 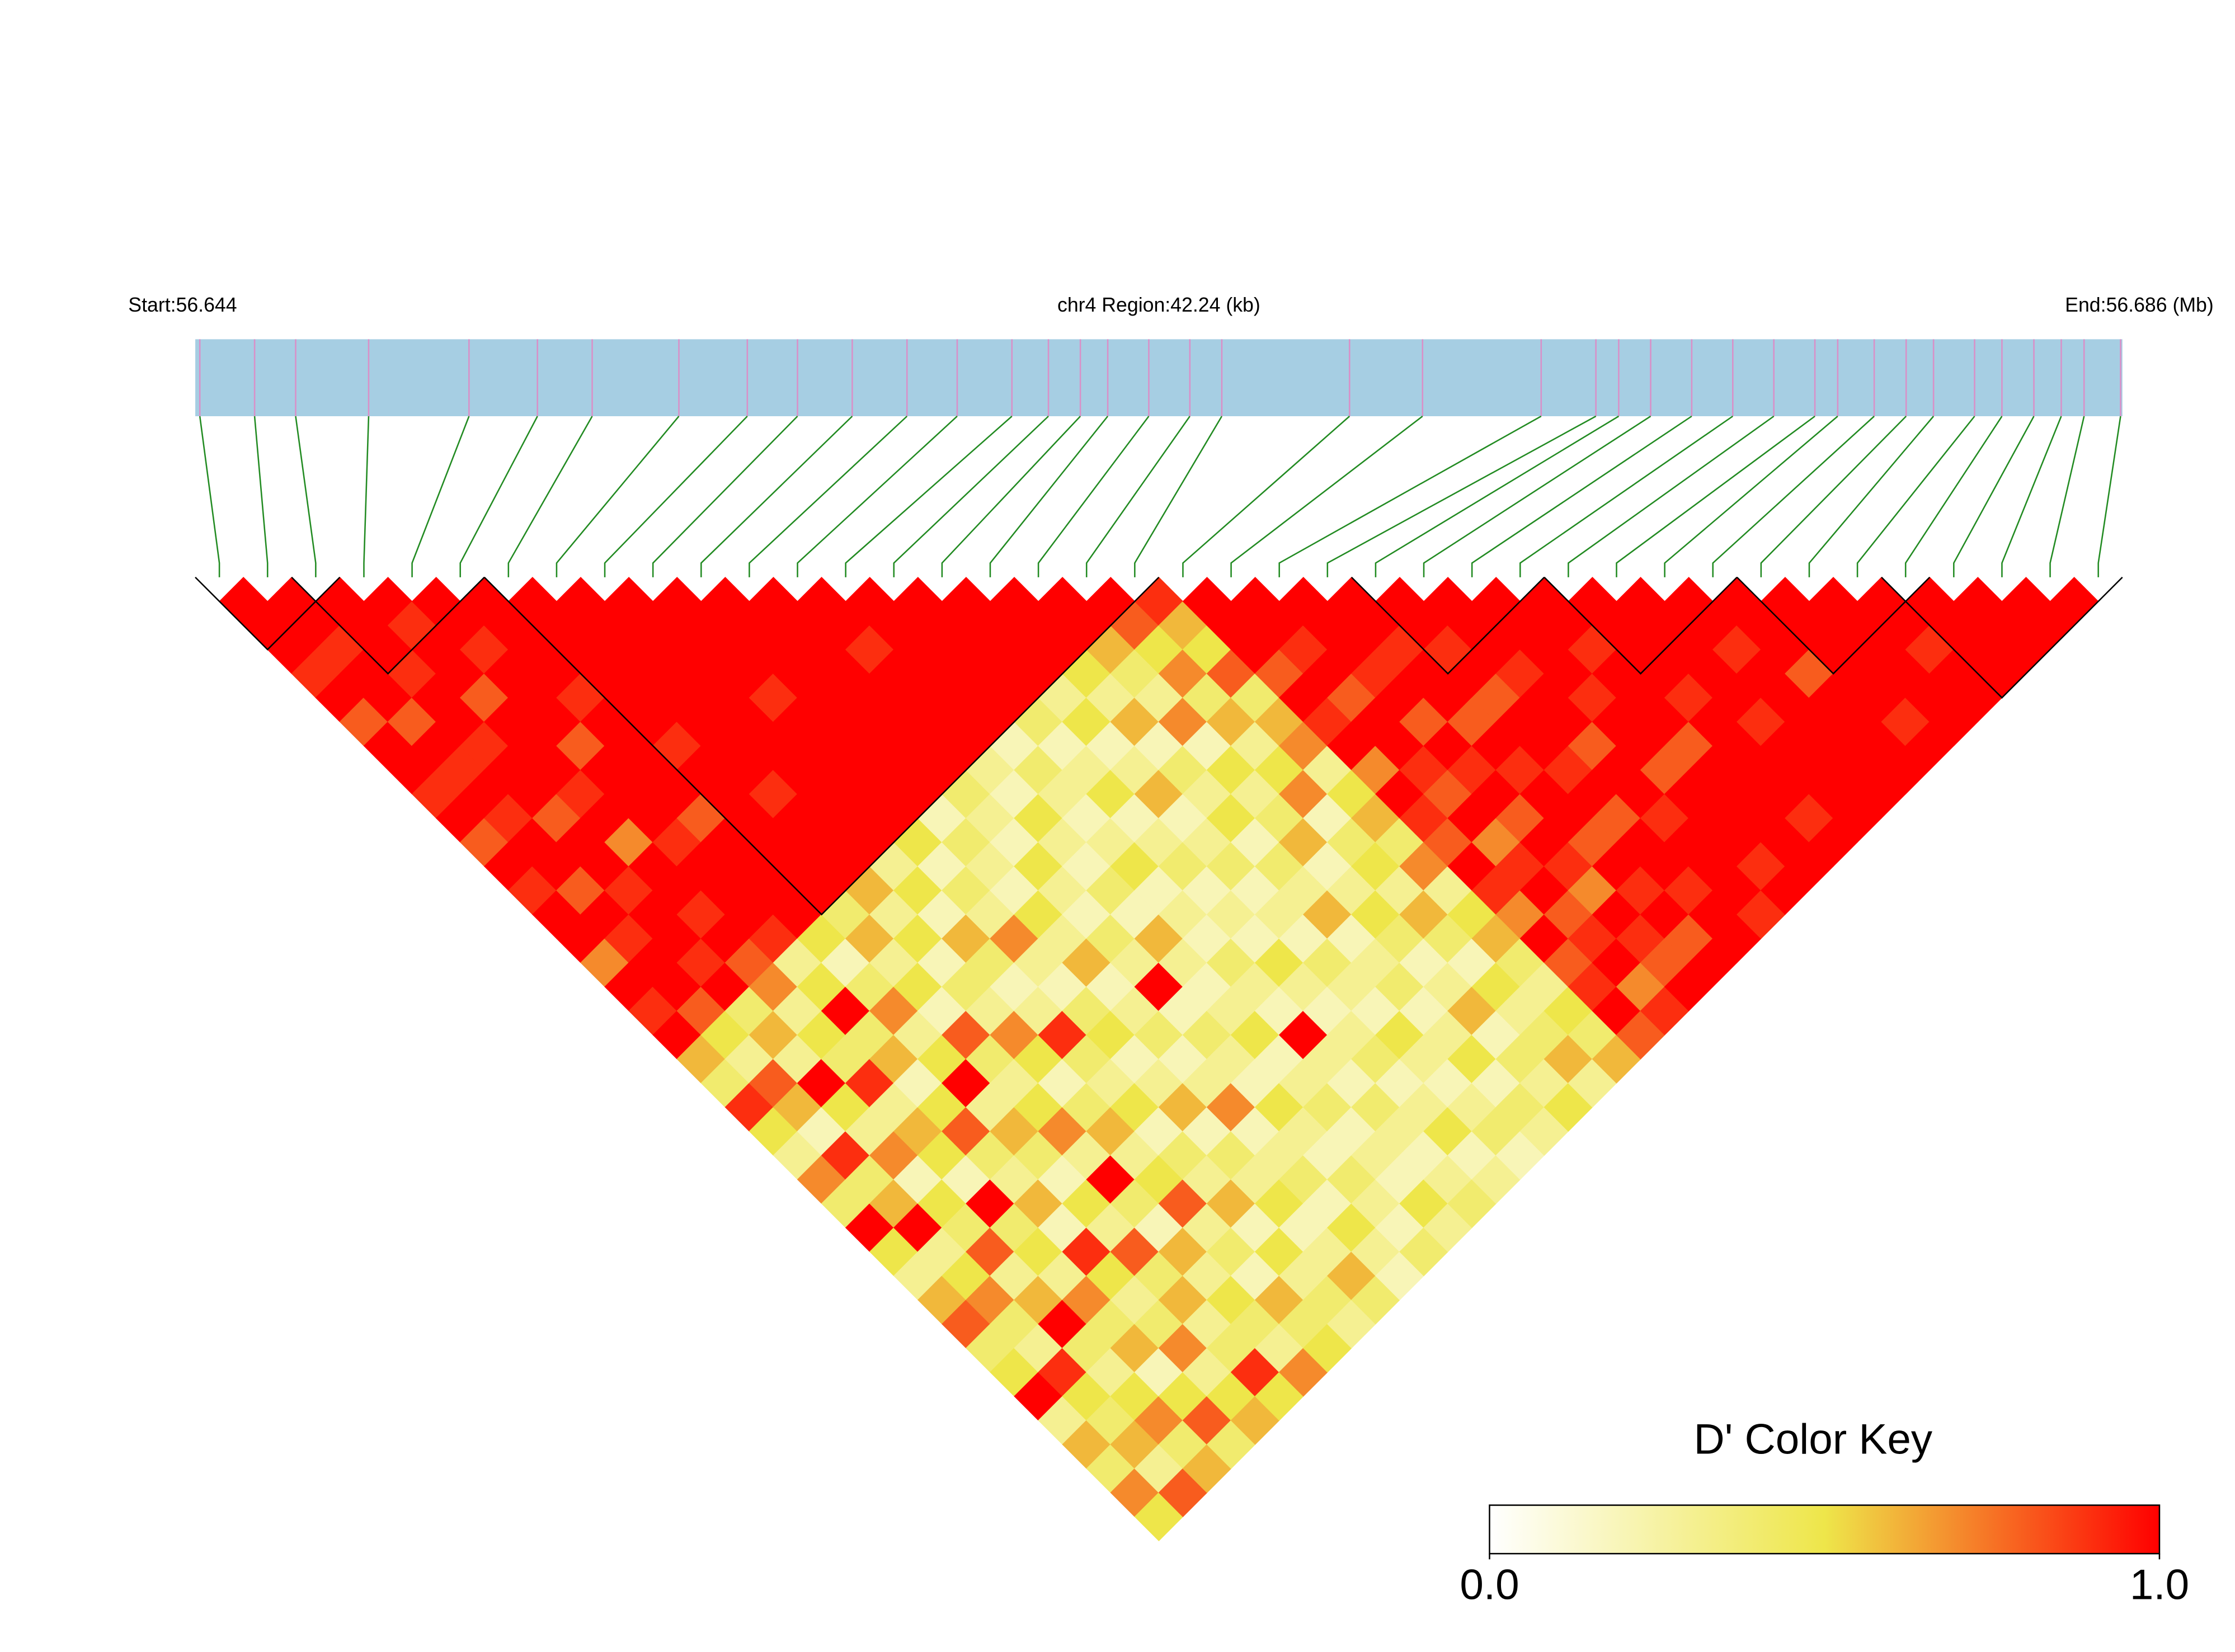 What do you see at coordinates (1825, 1529) in the screenshot?
I see `color-key` at bounding box center [1825, 1529].